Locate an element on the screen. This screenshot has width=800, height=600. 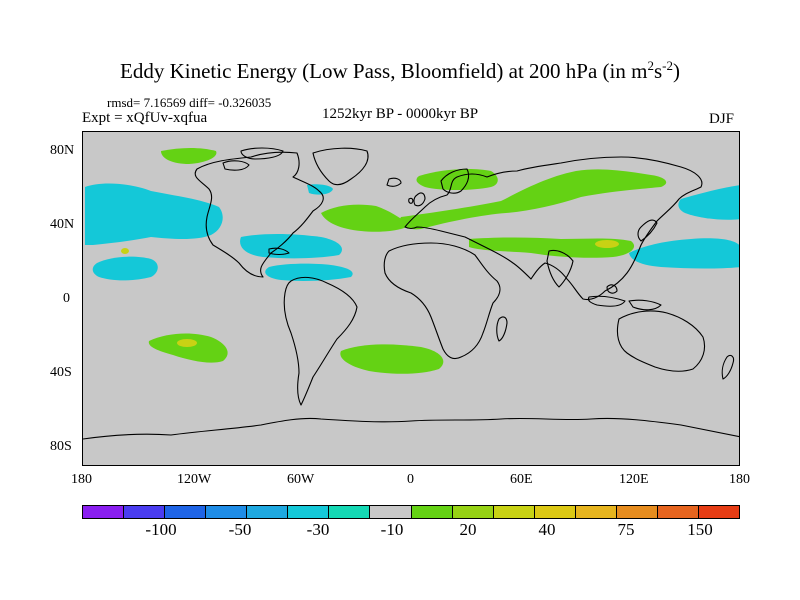
contour-green-south-atlantic is located at coordinates (392, 359).